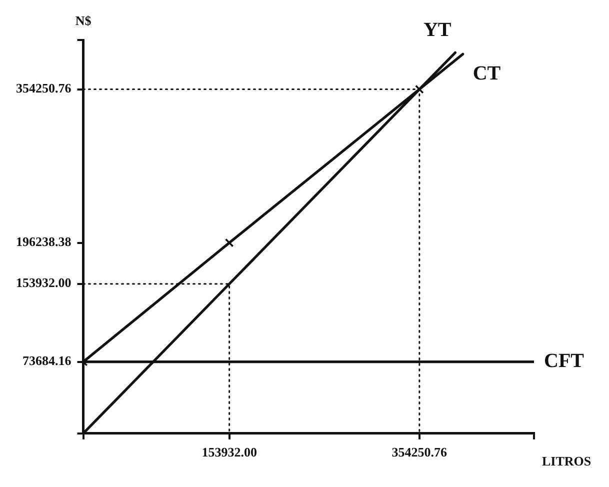  What do you see at coordinates (83, 20) in the screenshot?
I see `y-axis-title: N$` at bounding box center [83, 20].